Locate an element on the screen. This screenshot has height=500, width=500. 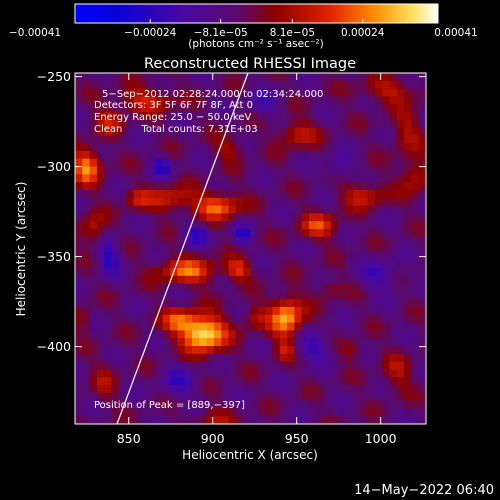
colorbar-tick-label: 0.00041 is located at coordinates (455, 33).